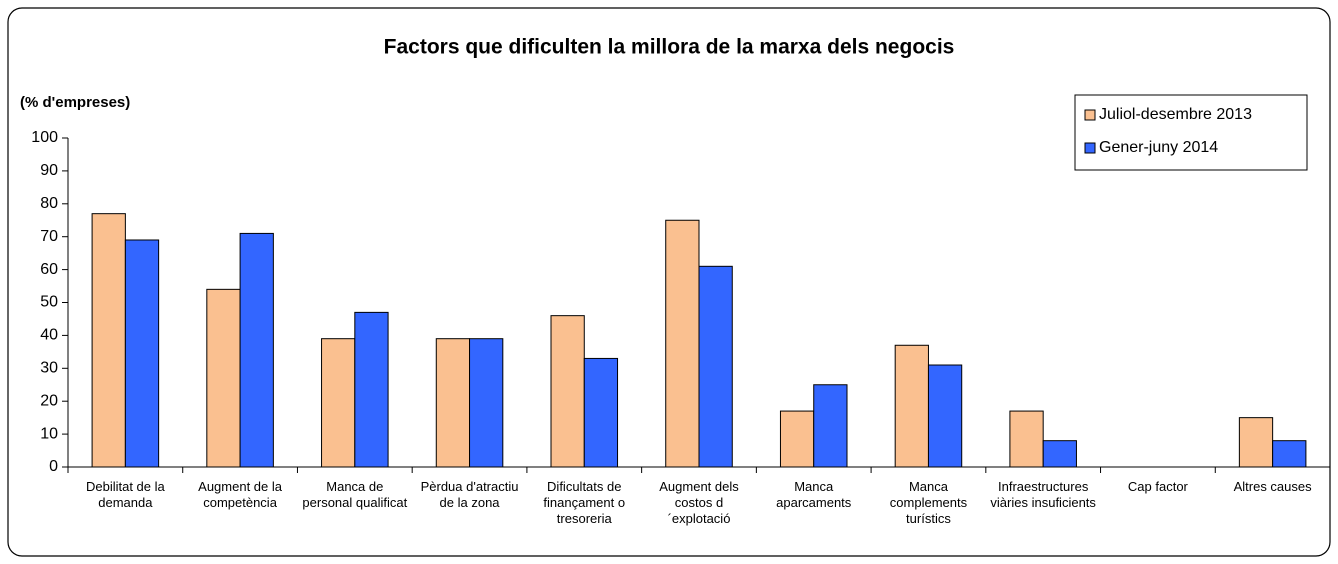 Image resolution: width=1338 pixels, height=564 pixels. What do you see at coordinates (49, 335) in the screenshot?
I see `y-tick-label: 40` at bounding box center [49, 335].